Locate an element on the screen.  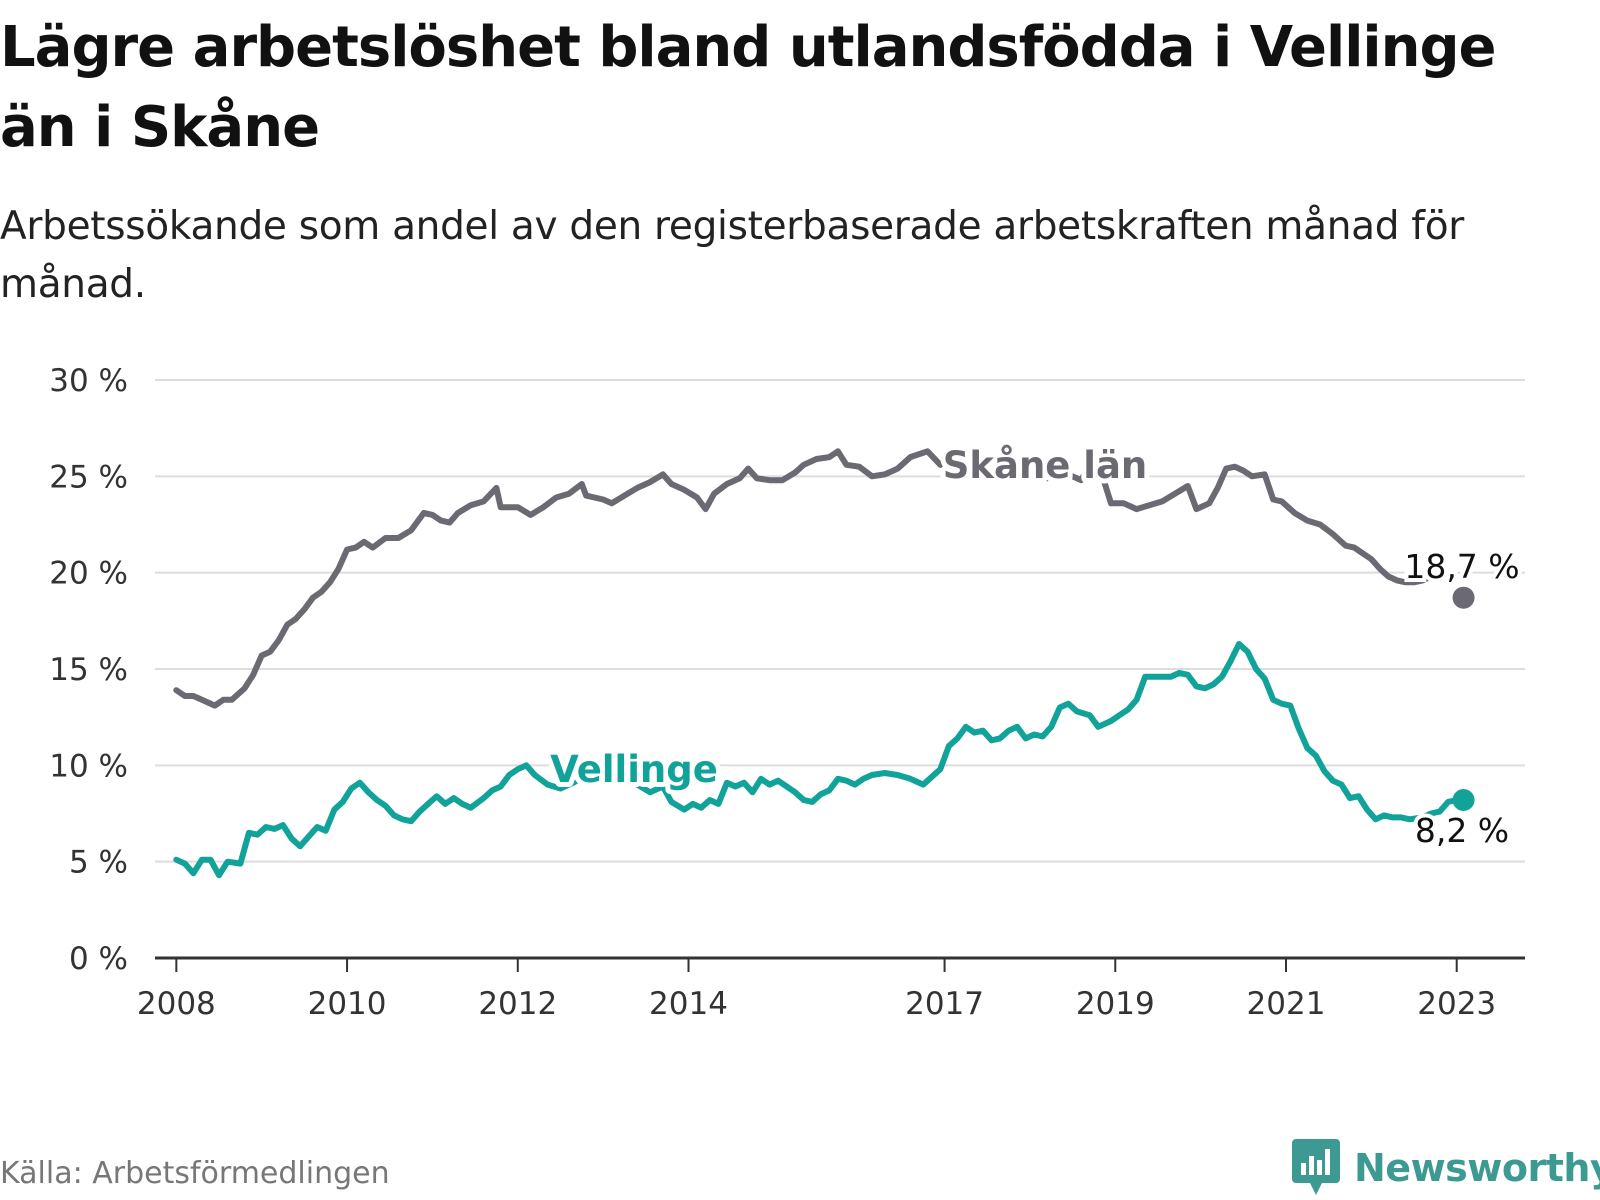
x-tick-label: 2008 is located at coordinates (176, 1004).